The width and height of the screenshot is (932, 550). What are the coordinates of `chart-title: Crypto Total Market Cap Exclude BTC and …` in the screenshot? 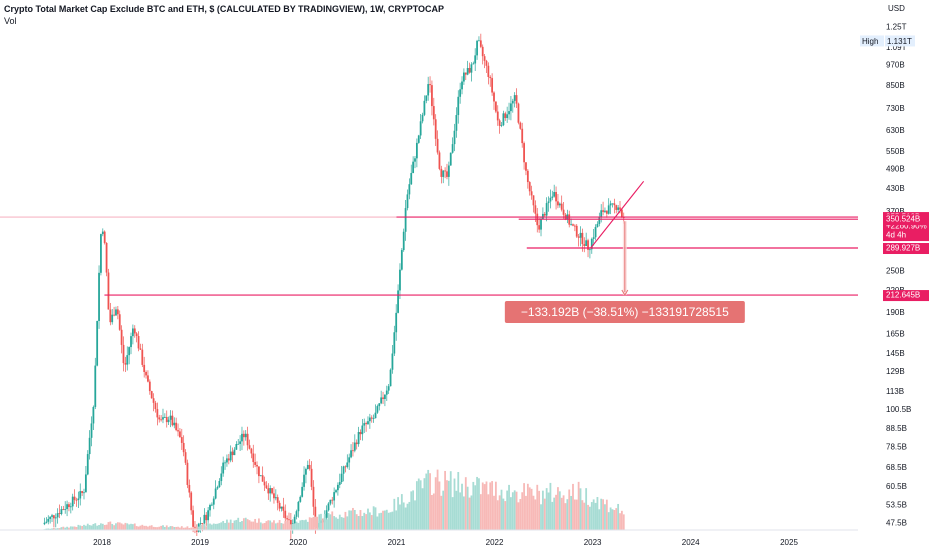 It's located at (224, 9).